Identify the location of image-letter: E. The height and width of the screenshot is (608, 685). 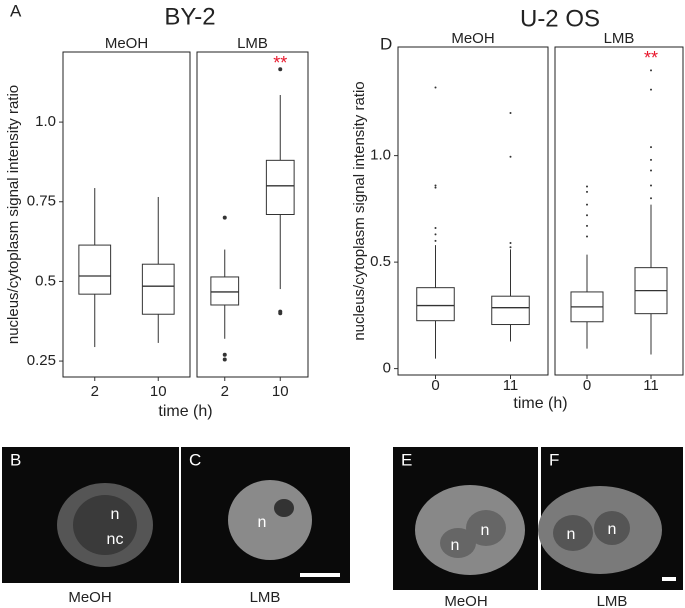
(406, 459).